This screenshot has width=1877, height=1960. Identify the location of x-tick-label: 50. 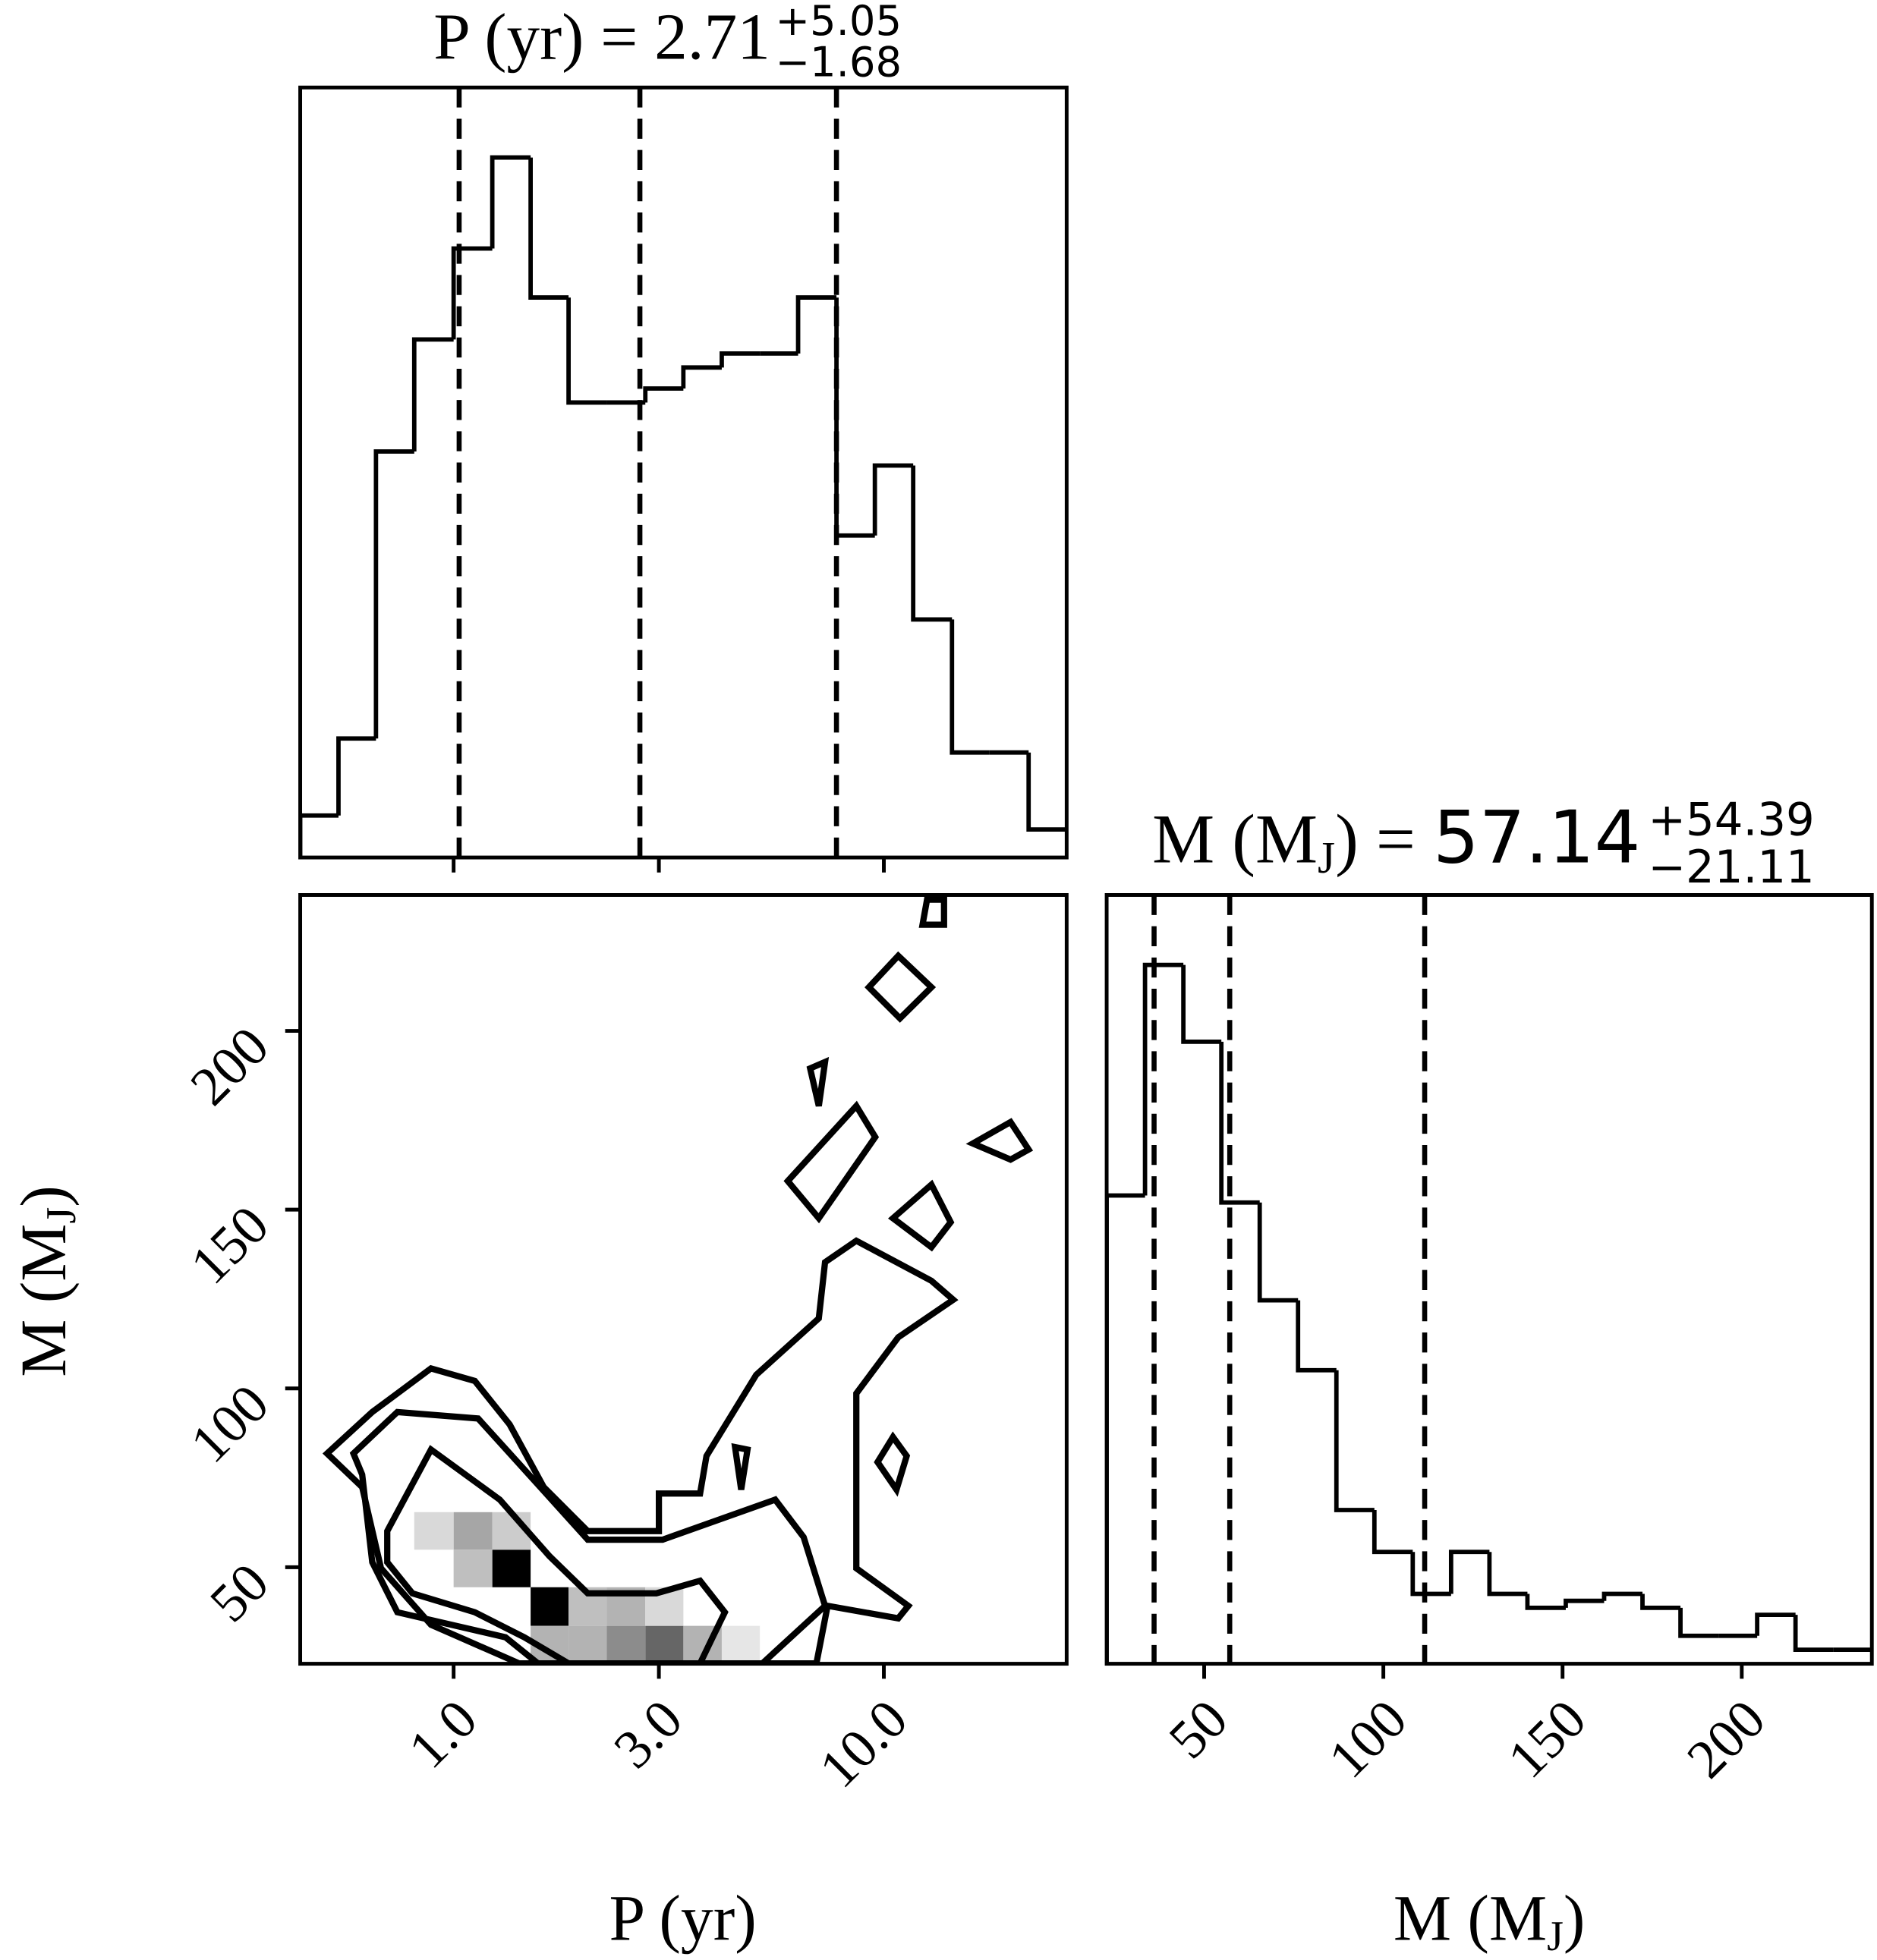
(1198, 1729).